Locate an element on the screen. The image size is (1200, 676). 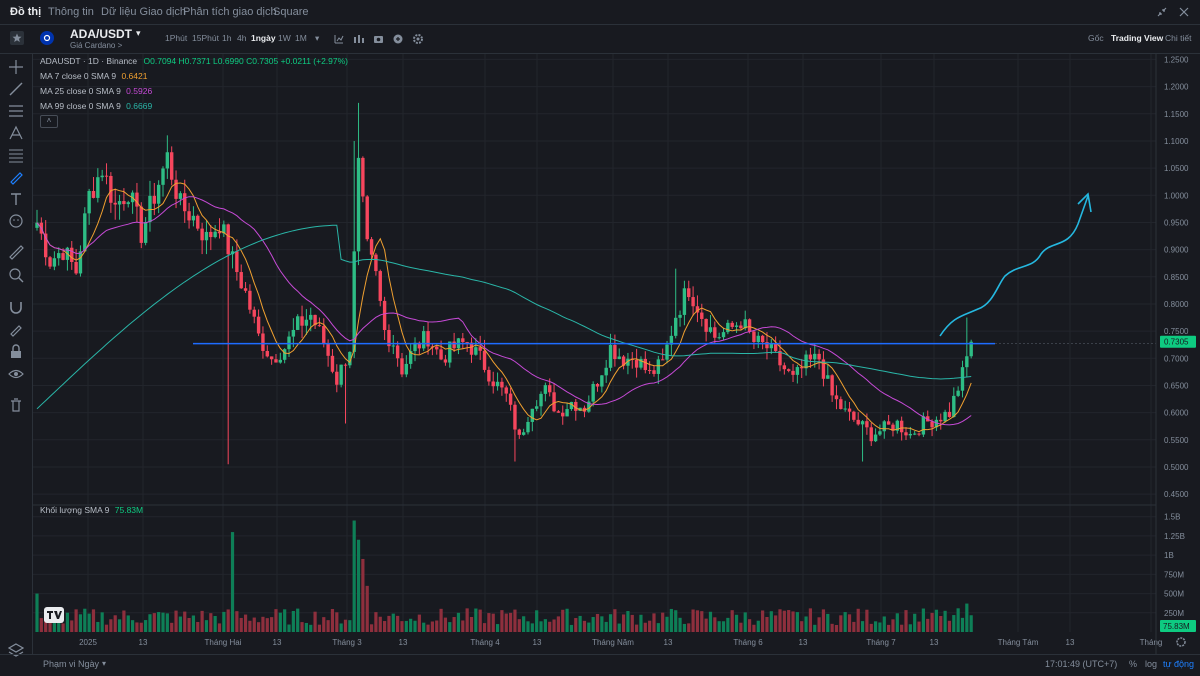
brush-icon is located at coordinates (16, 177).